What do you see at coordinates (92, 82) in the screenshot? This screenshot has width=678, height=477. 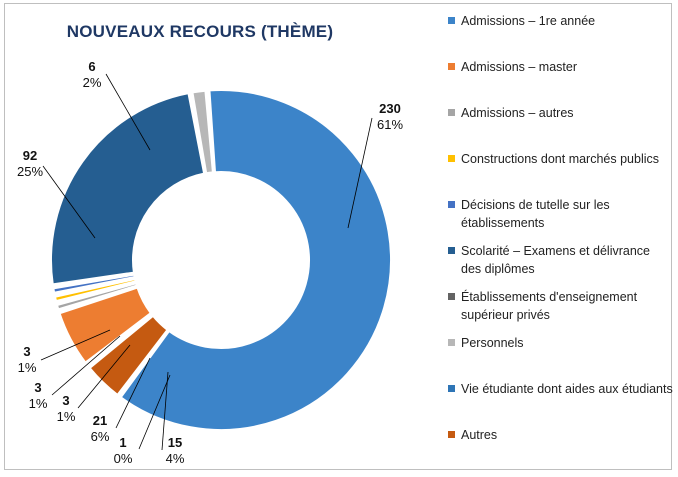 I see `data-label-percent-personnels: 2%` at bounding box center [92, 82].